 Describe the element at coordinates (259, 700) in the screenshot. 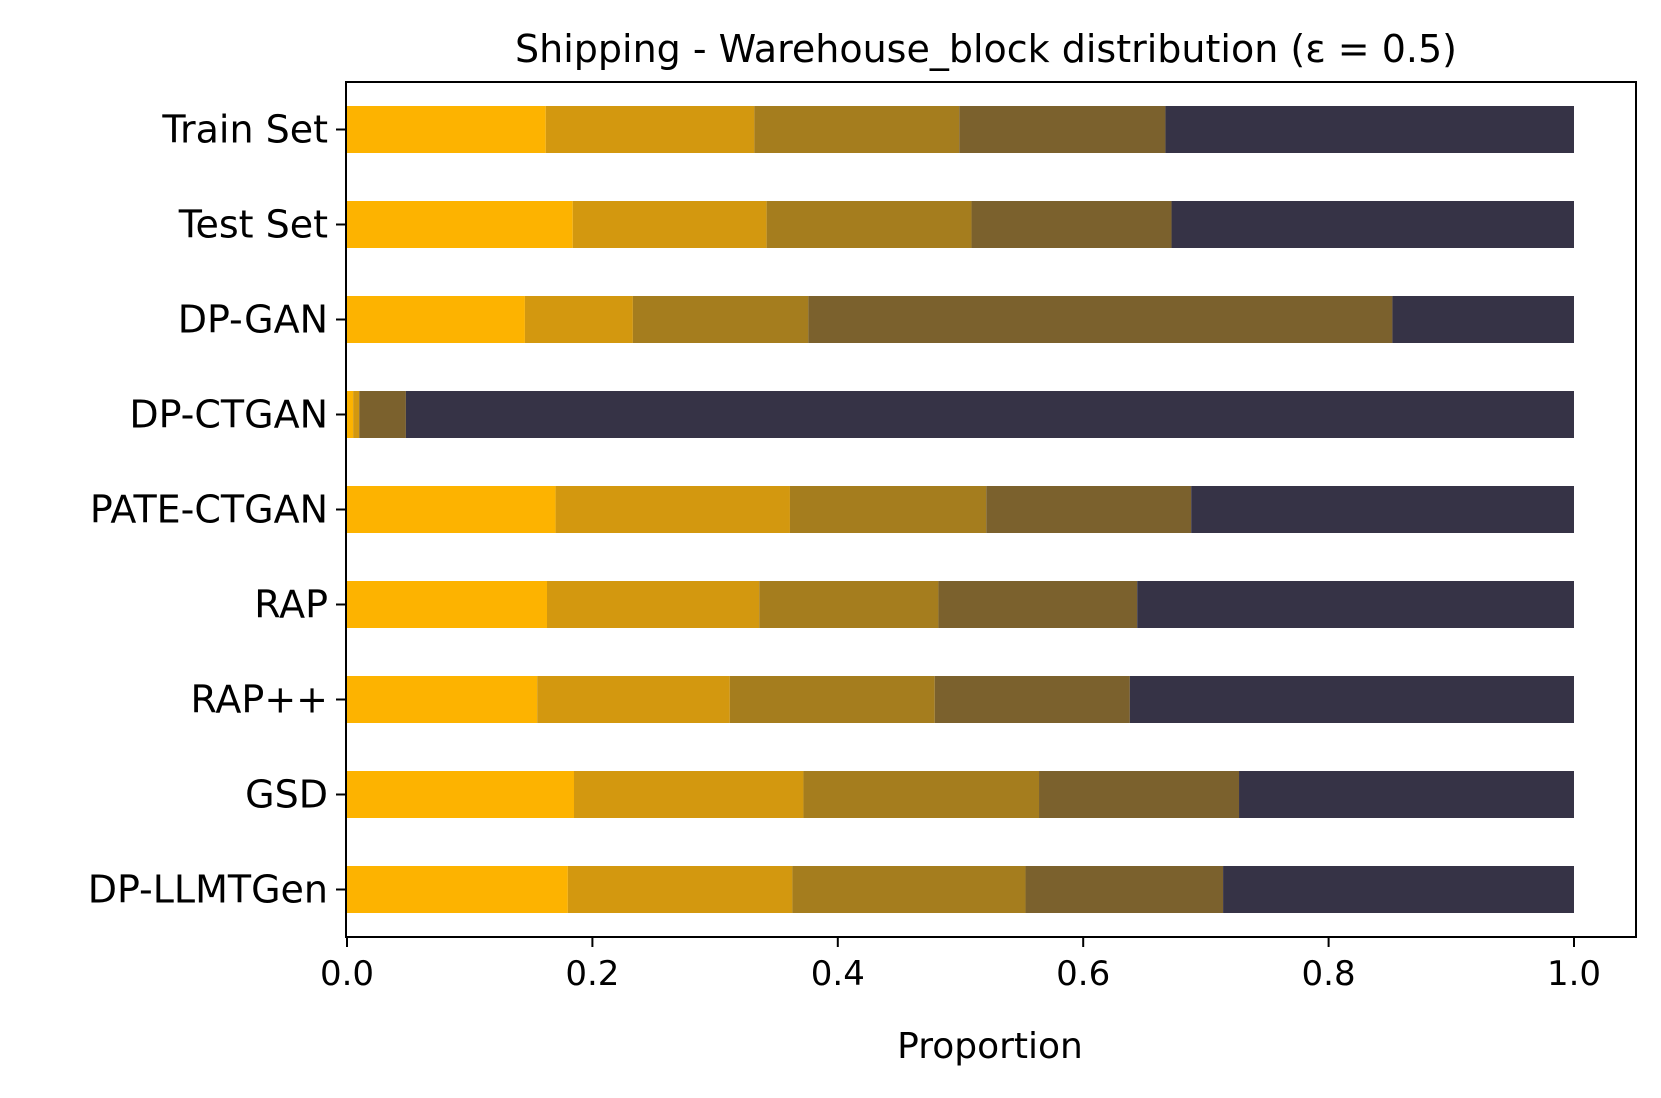

I see `y-tick-label: RAP++` at that location.